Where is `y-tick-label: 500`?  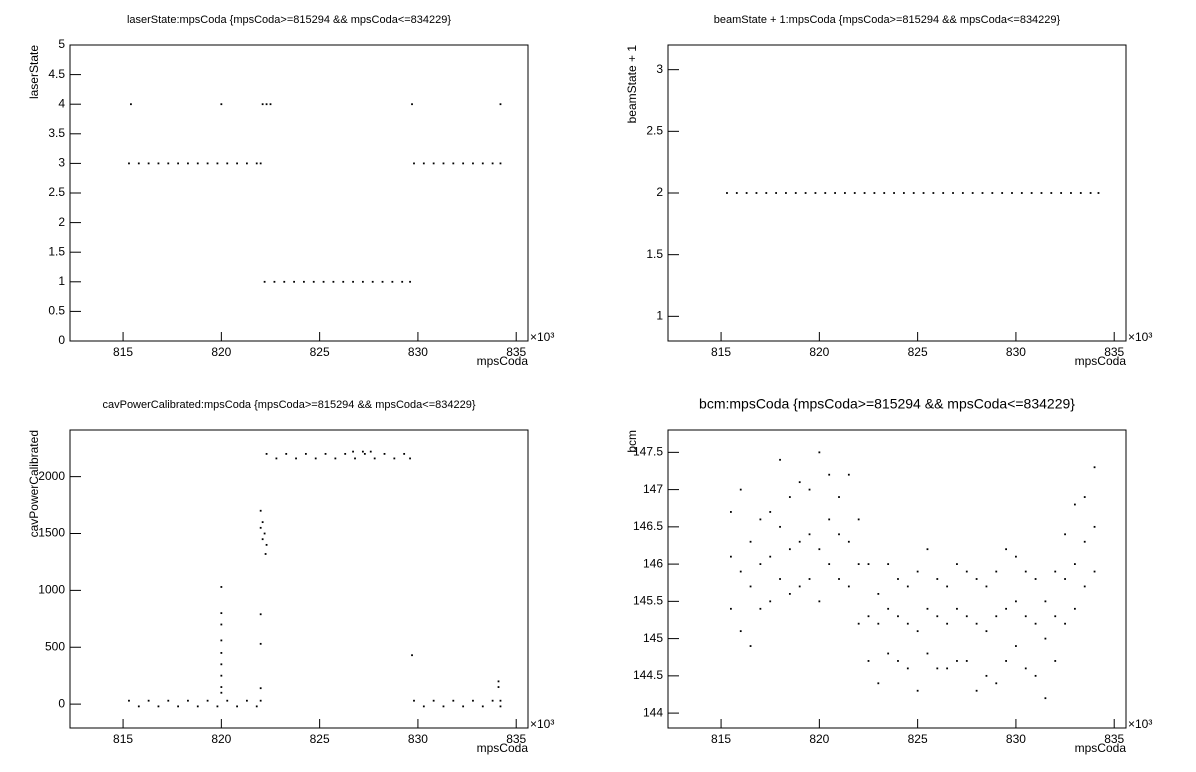
y-tick-label: 500 is located at coordinates (55, 646).